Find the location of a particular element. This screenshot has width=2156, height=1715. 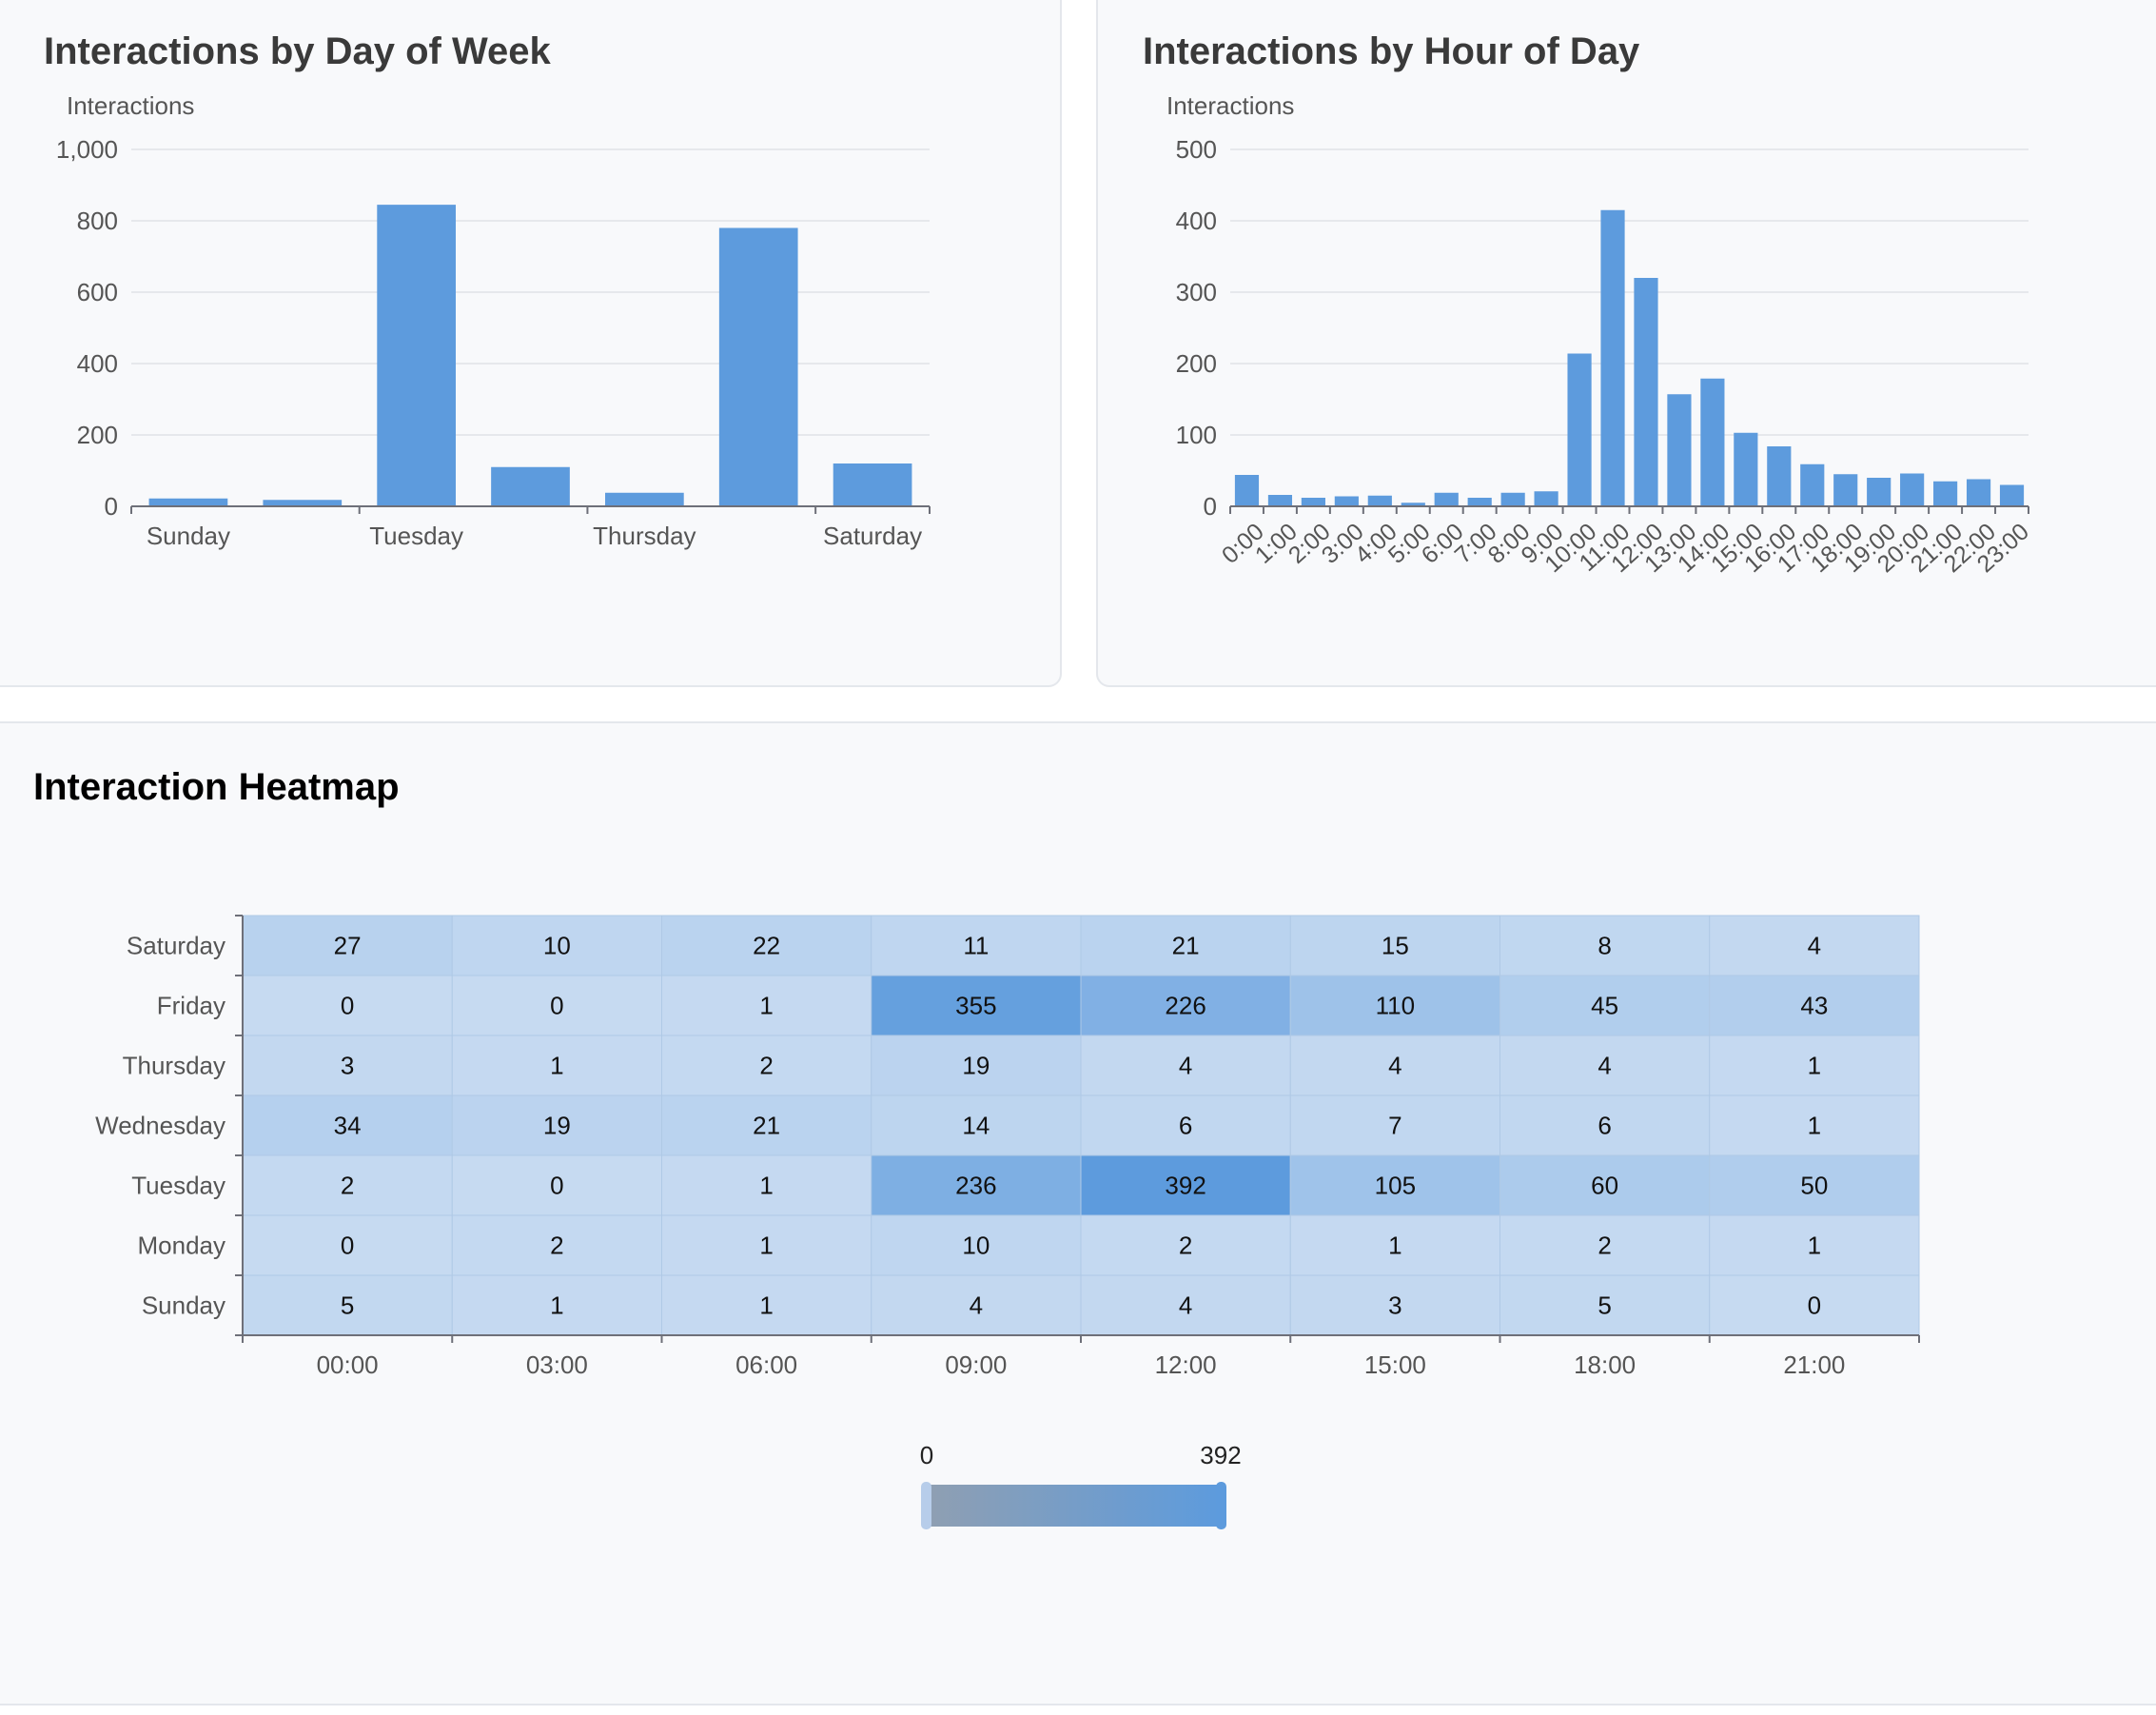

visual-map-max-handle is located at coordinates (1221, 1506).